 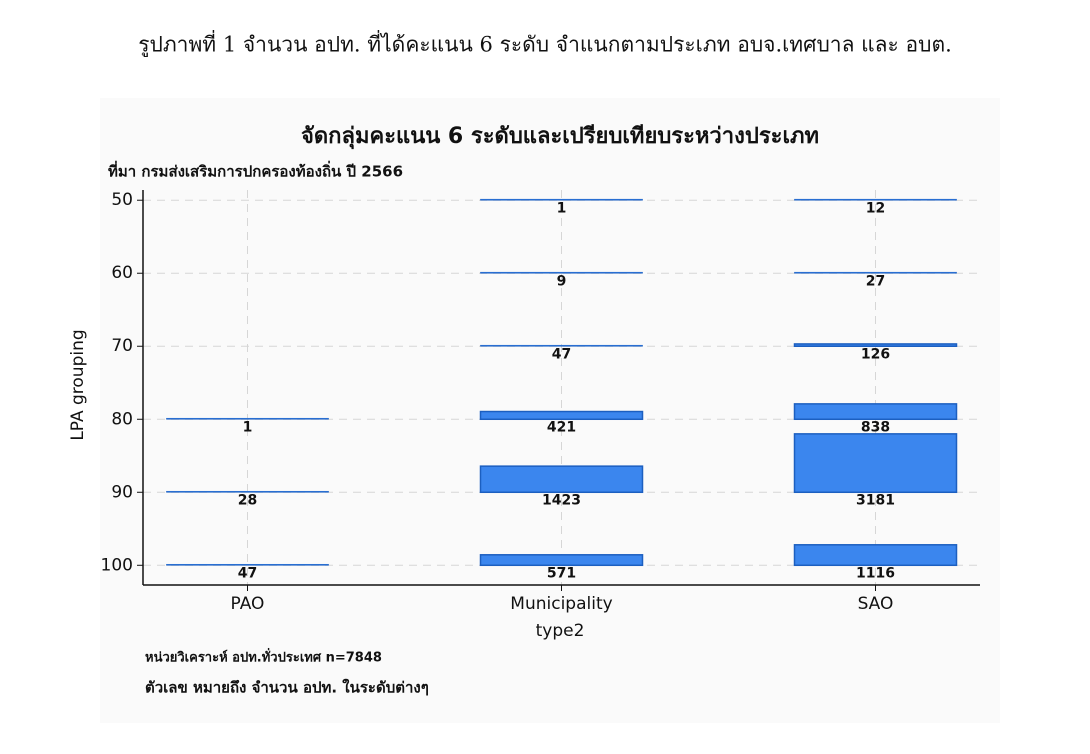 What do you see at coordinates (560, 631) in the screenshot?
I see `x-axis-label: type2` at bounding box center [560, 631].